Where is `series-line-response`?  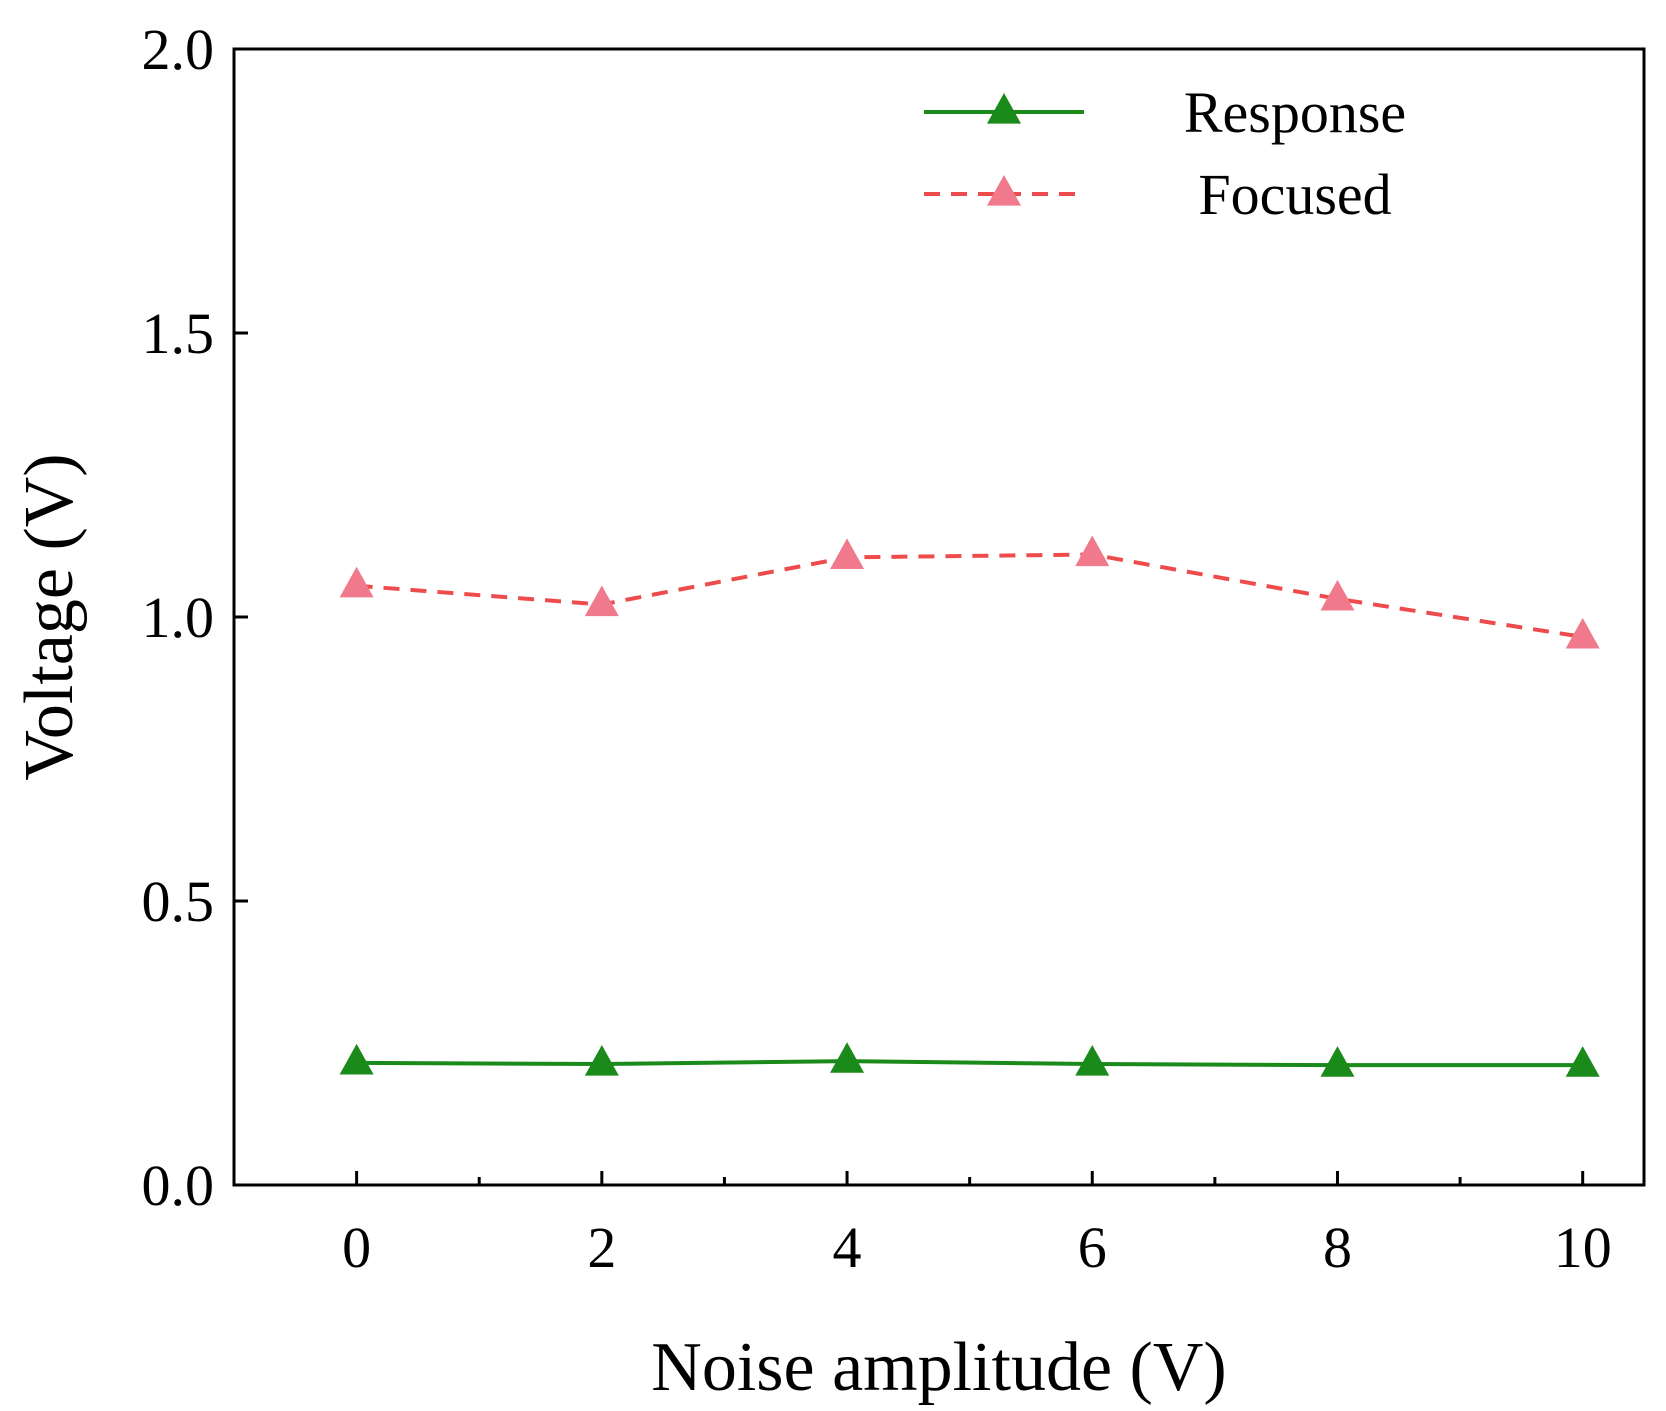 series-line-response is located at coordinates (969, 1063).